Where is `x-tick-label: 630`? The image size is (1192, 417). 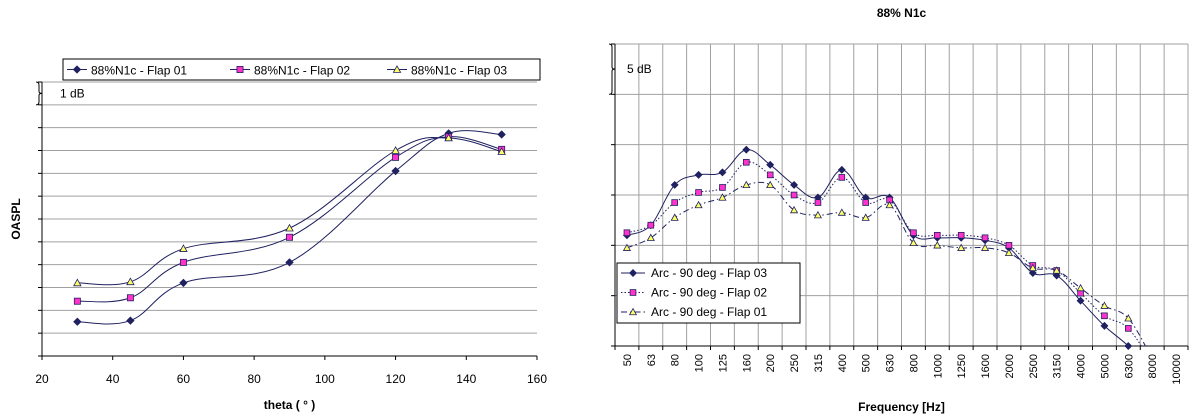 x-tick-label: 630 is located at coordinates (891, 363).